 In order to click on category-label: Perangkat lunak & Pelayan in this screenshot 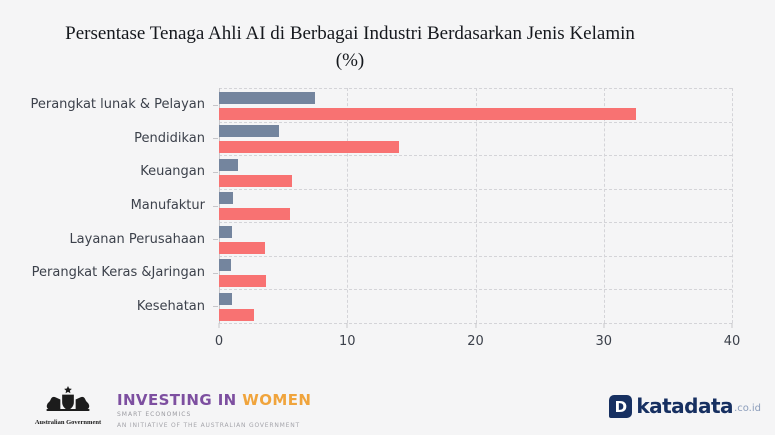, I will do `click(117, 105)`.